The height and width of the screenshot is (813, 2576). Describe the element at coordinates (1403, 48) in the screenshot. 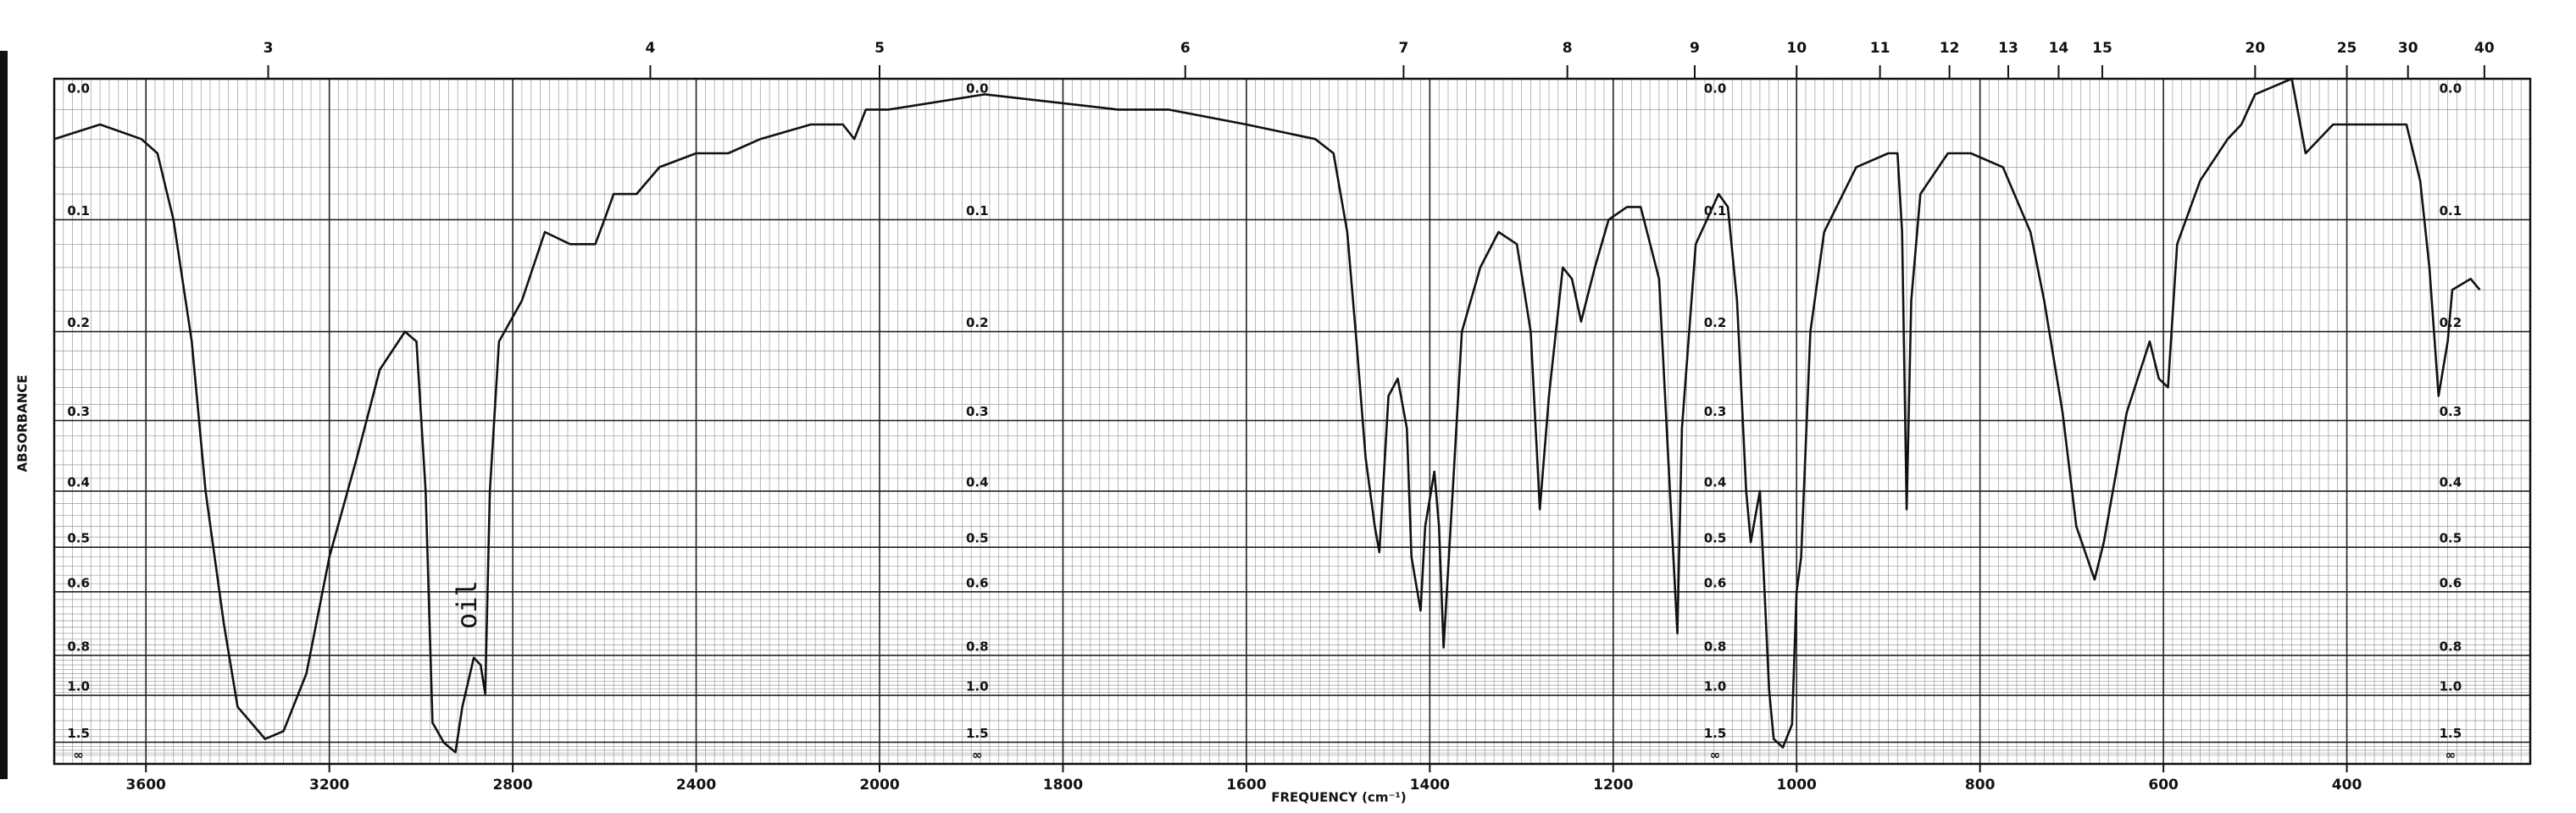

I see `x2-tick-label: 7` at that location.